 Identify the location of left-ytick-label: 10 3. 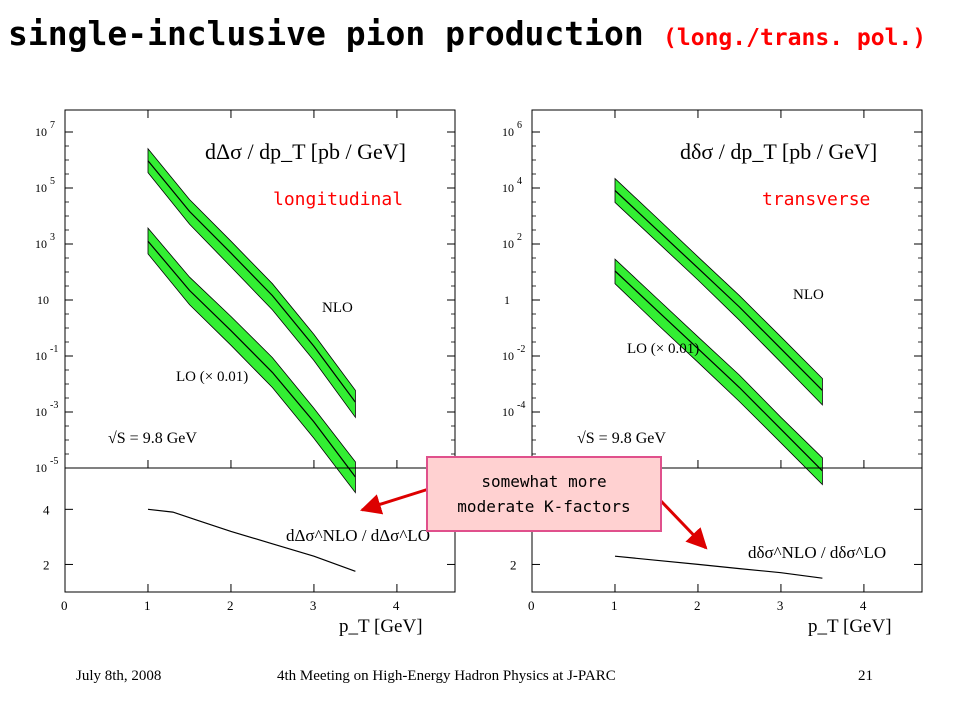
(45, 241).